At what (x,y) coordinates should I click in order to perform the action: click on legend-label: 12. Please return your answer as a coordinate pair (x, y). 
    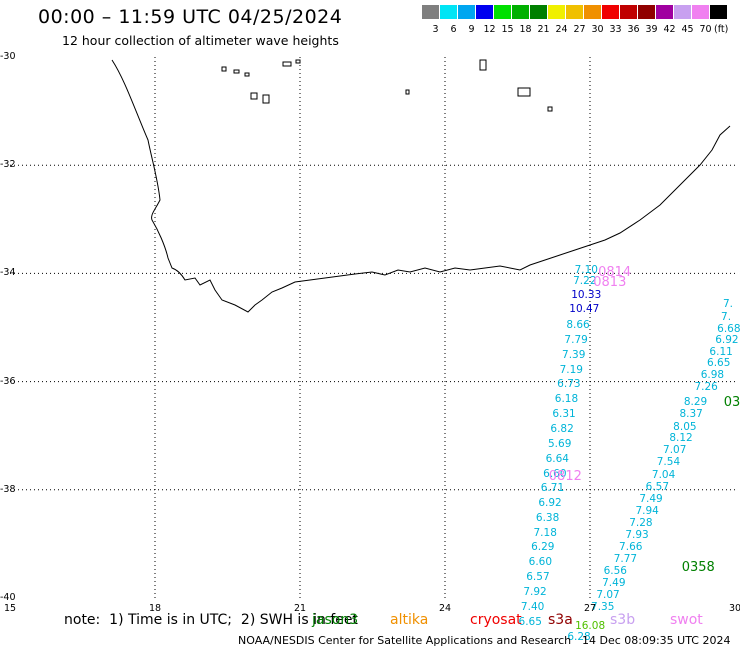
    Looking at the image, I should click on (489, 29).